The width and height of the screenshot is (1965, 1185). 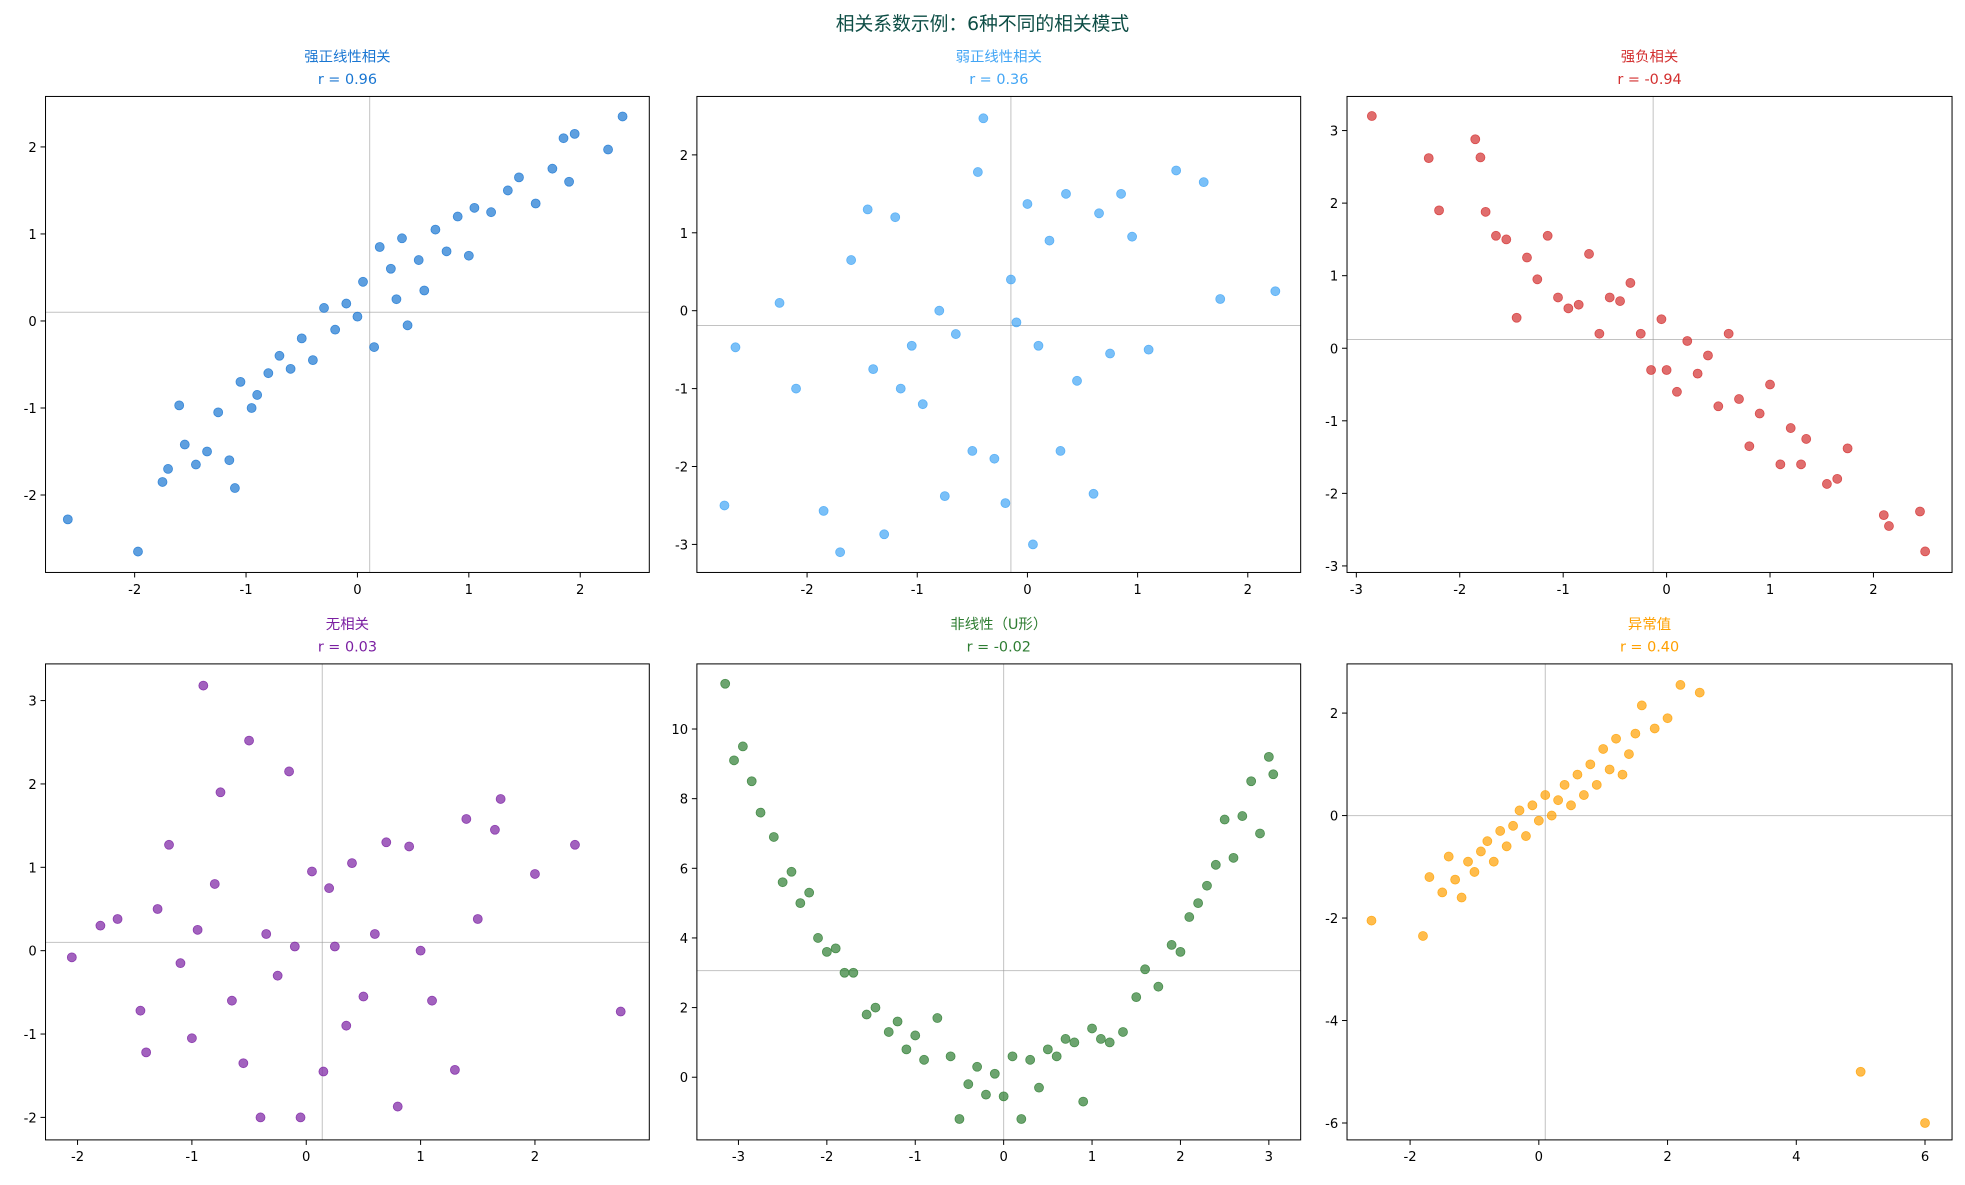 What do you see at coordinates (1639, 323) in the screenshot?
I see `subplot: 强负相关 r = -0.94 -3 -2 -1 0 1 2 -3 -2 -1 0 1 2 3` at bounding box center [1639, 323].